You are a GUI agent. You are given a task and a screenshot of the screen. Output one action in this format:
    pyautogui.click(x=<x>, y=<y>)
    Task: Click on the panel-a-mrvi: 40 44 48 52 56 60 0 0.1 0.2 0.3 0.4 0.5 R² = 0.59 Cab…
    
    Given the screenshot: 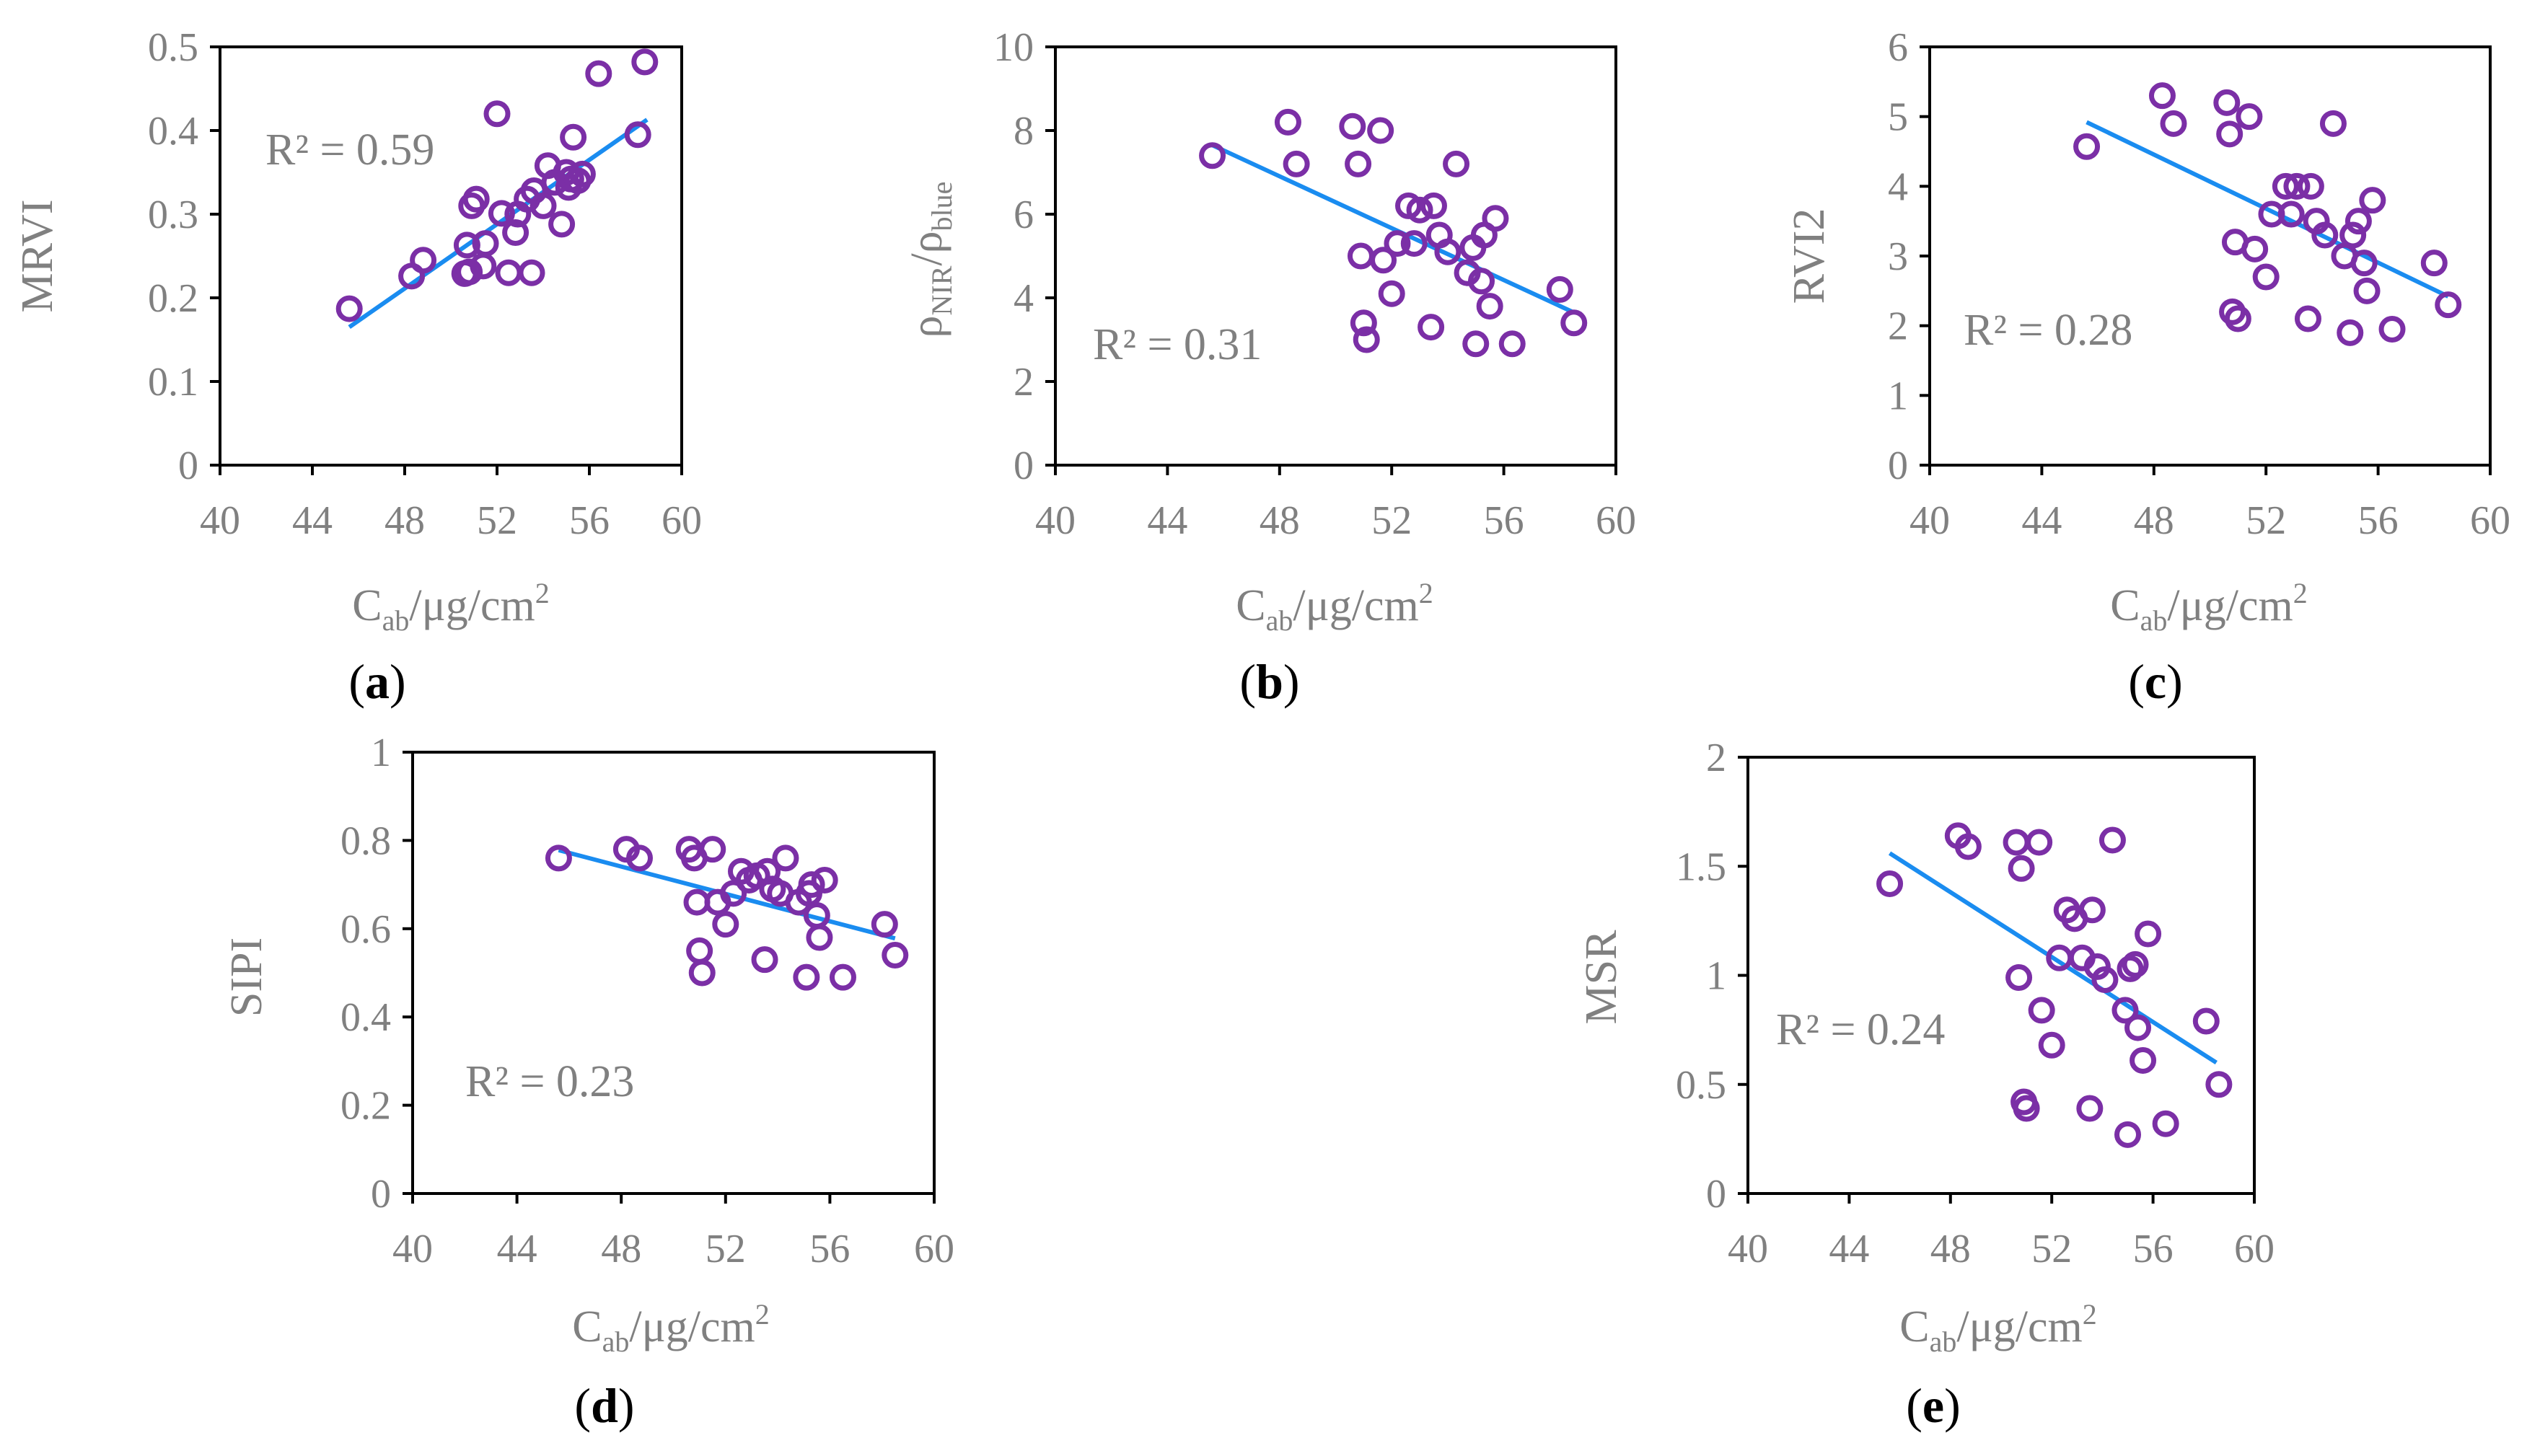 What is the action you would take?
    pyautogui.click(x=357, y=367)
    